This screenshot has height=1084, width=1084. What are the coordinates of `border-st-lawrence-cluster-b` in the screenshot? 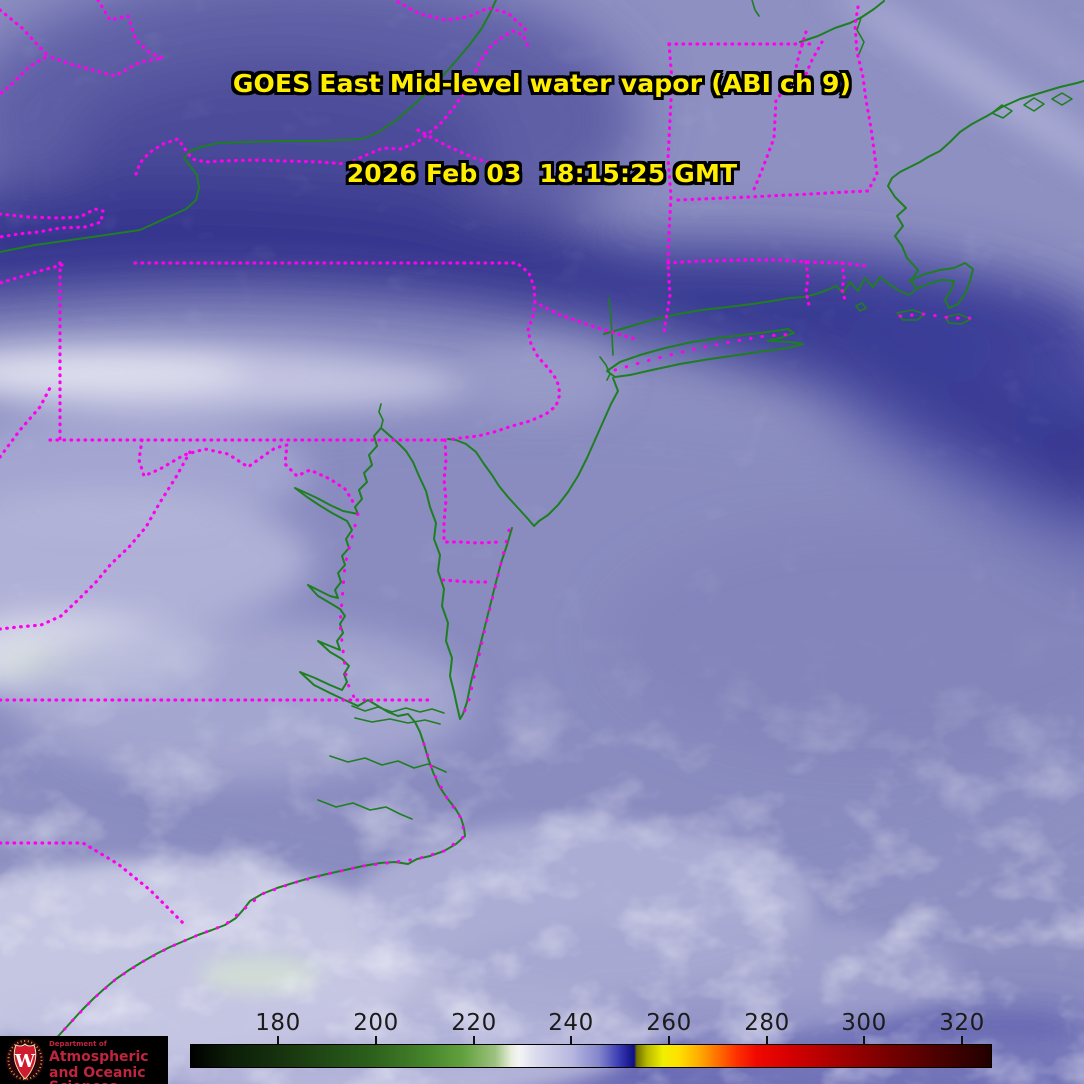 It's located at (105, 39).